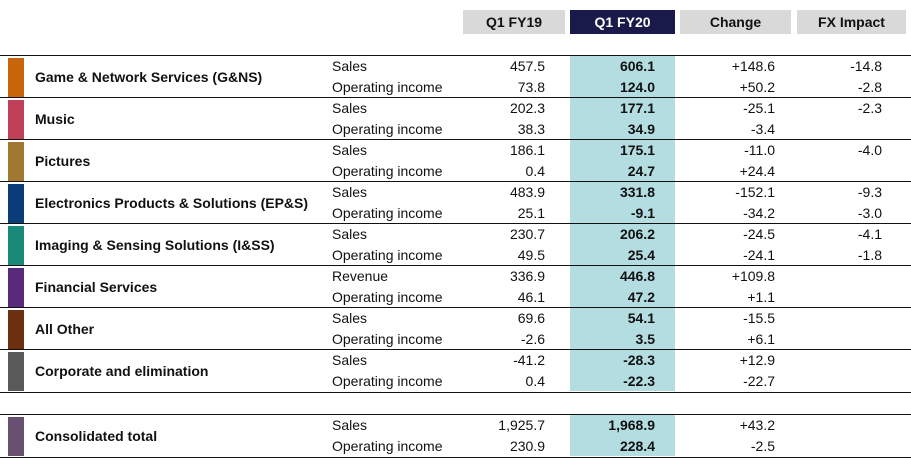 The image size is (911, 468). What do you see at coordinates (360, 276) in the screenshot?
I see `cell-label: Revenue` at bounding box center [360, 276].